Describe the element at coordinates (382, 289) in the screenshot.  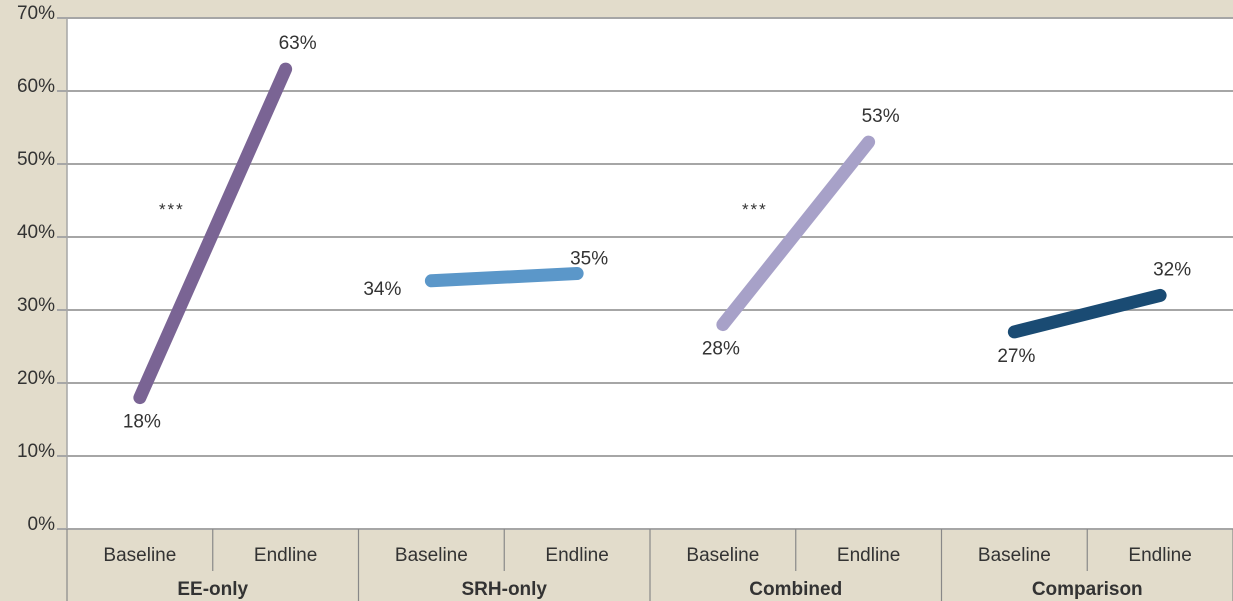
I see `data-label: 34%` at that location.